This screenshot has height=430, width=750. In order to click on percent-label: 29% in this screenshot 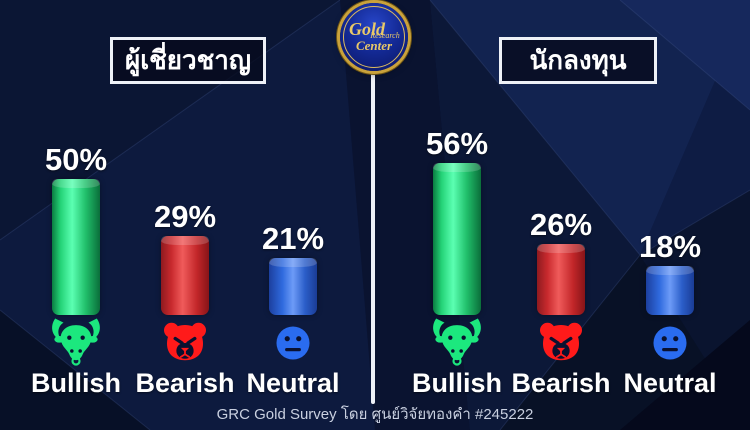, I will do `click(185, 216)`.